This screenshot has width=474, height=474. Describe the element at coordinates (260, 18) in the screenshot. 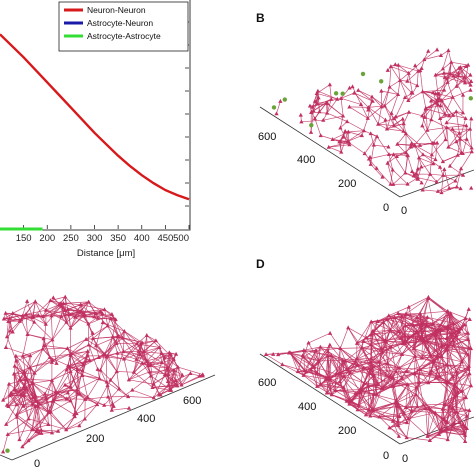

I see `panel-letter-b: B` at that location.